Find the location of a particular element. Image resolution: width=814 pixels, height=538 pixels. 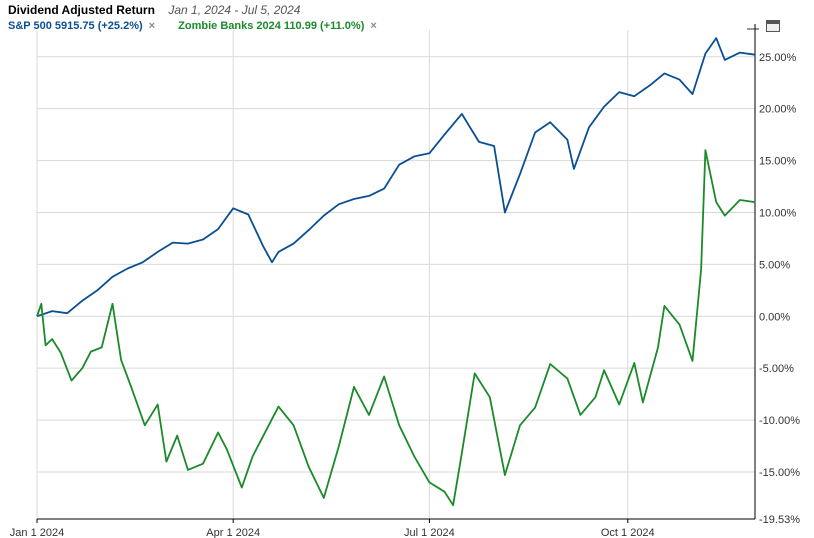

y-tick-label: -19.53% is located at coordinates (779, 520).